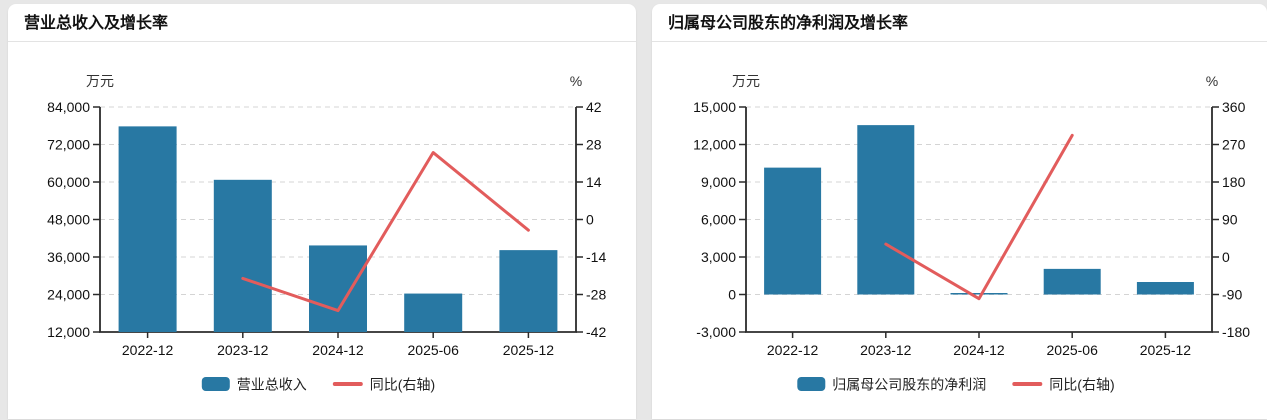  I want to click on right-axis-tick-label: 360, so click(1234, 107).